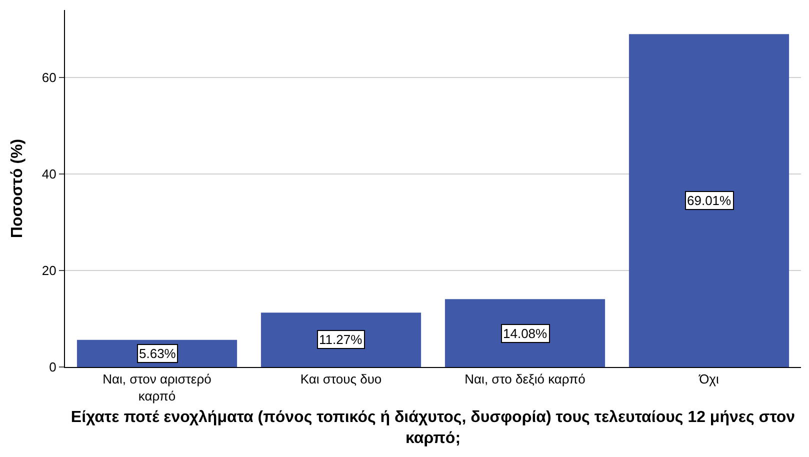 This screenshot has width=809, height=457. Describe the element at coordinates (157, 353) in the screenshot. I see `data-label: 5.63%` at that location.